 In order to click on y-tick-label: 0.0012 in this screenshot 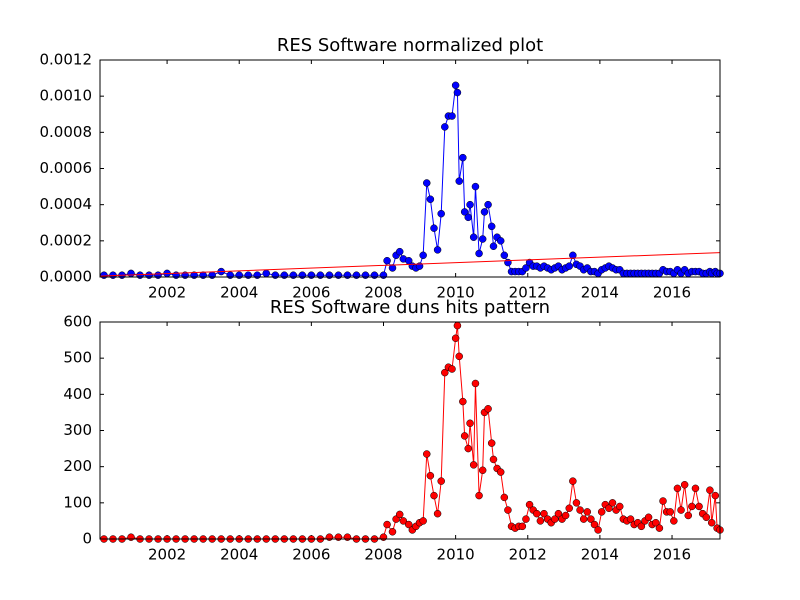, I will do `click(66, 60)`.